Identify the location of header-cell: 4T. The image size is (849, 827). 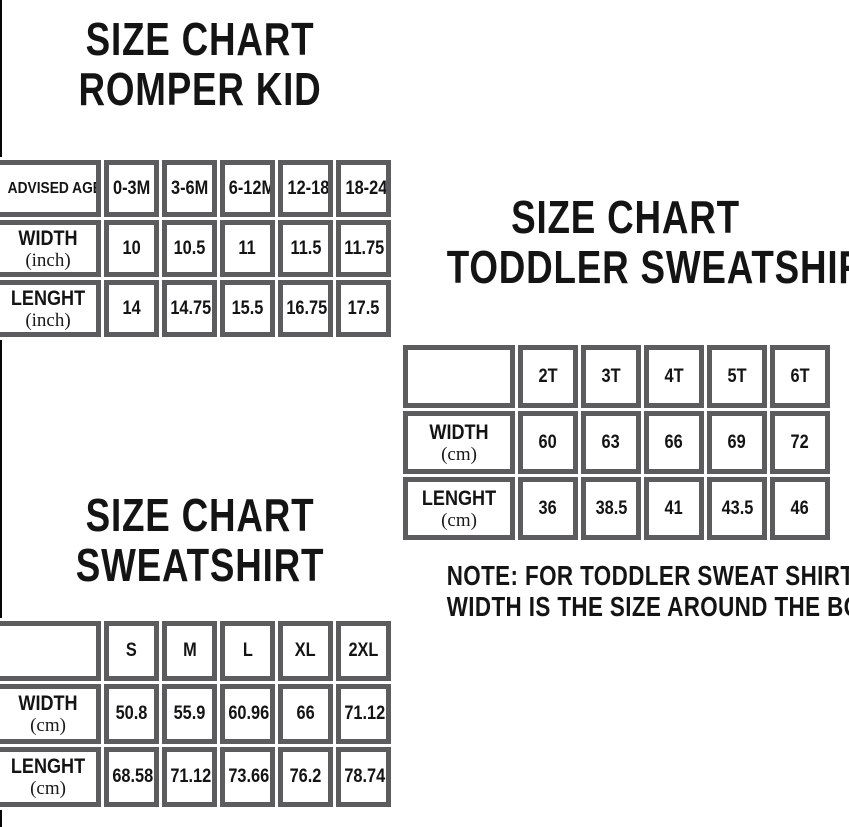
(674, 376).